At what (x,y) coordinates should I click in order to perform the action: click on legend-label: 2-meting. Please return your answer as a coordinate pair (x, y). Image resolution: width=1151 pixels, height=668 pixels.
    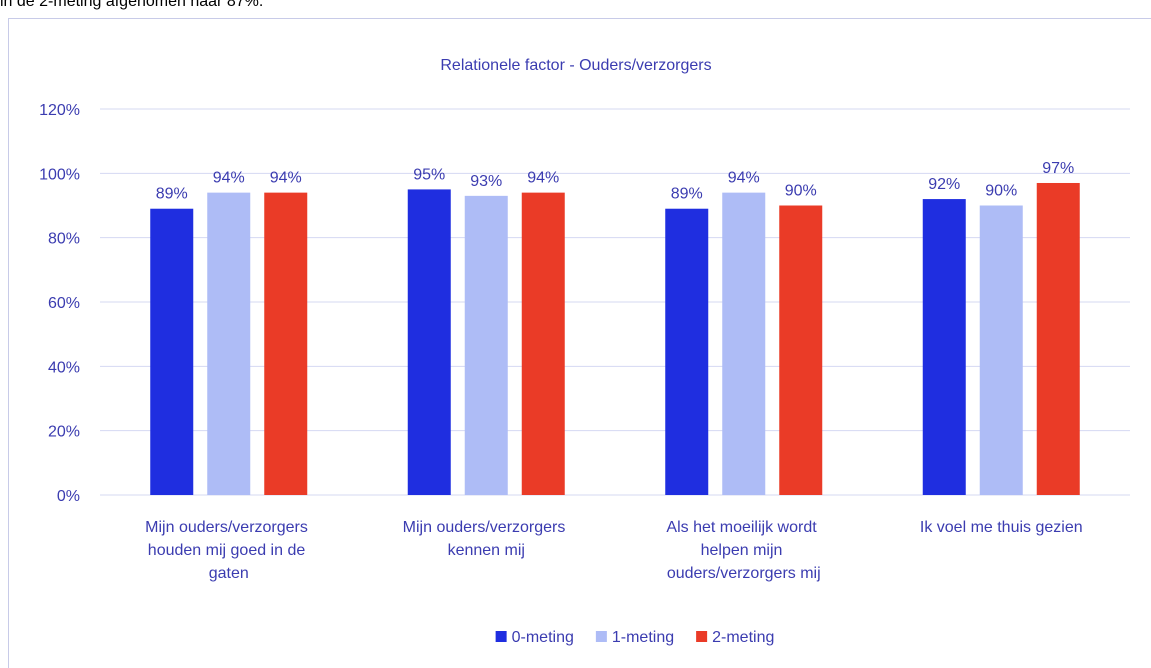
    Looking at the image, I should click on (743, 637).